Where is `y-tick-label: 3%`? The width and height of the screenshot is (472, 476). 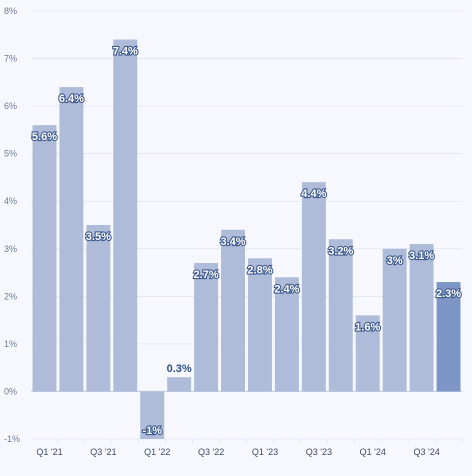 y-tick-label: 3% is located at coordinates (10, 249).